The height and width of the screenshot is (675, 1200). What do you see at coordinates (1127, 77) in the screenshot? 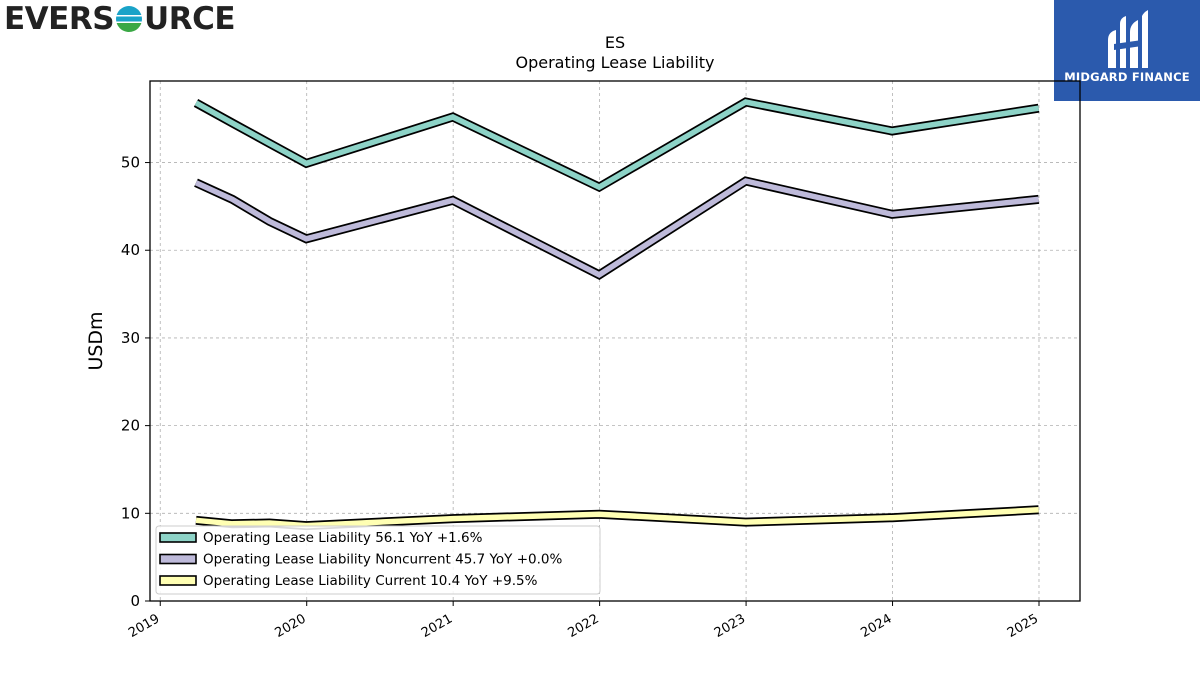
I see `broker-name: MIDGARD FINANCE` at bounding box center [1127, 77].